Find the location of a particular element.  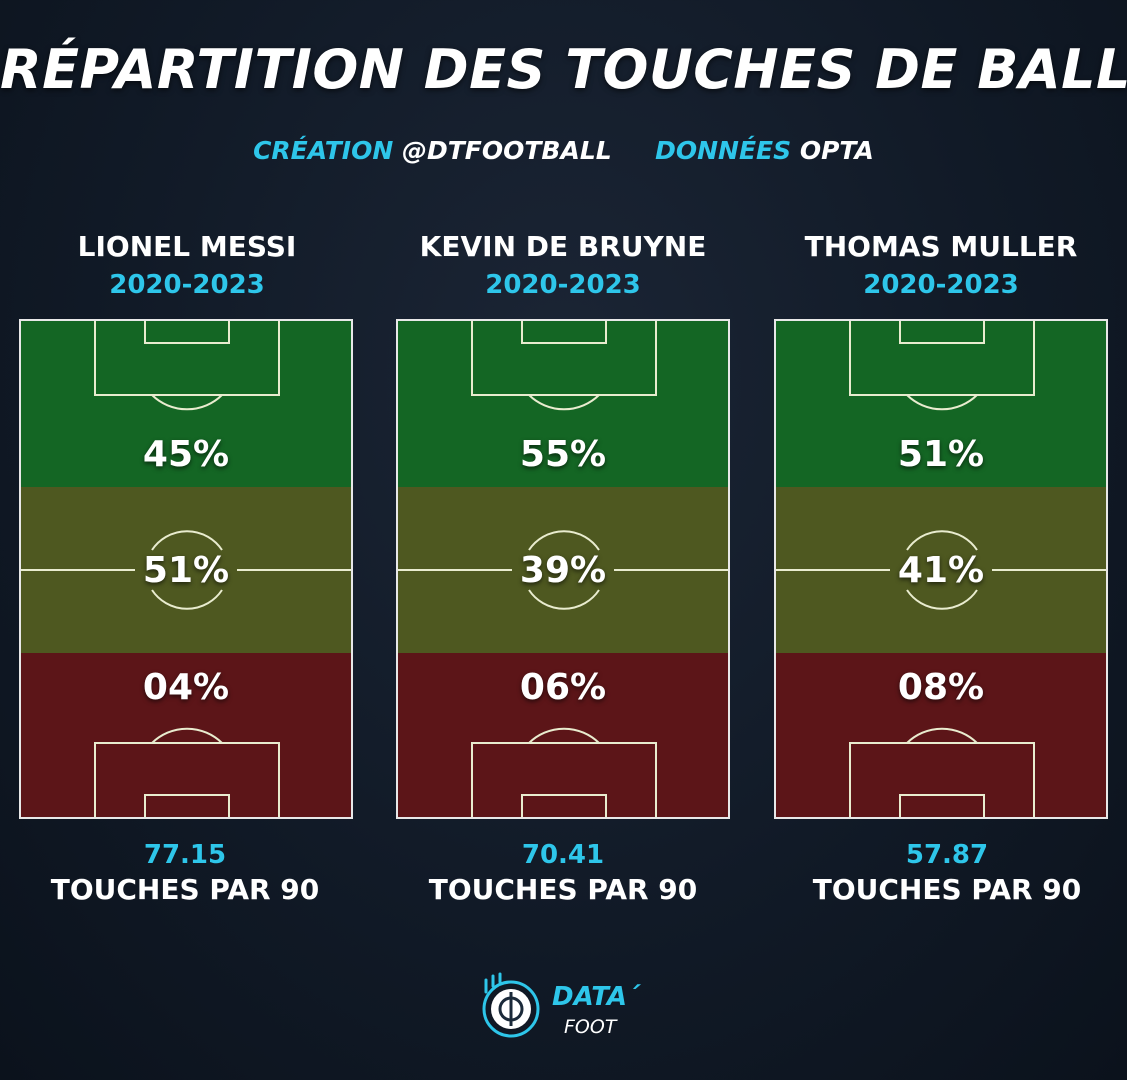

touches-value: 57.87 is located at coordinates (947, 855).